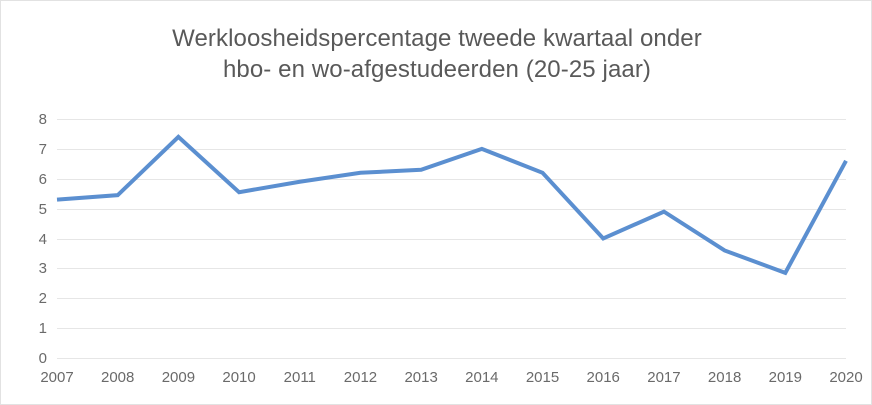  What do you see at coordinates (482, 377) in the screenshot?
I see `x-axis-tick-label: 2014` at bounding box center [482, 377].